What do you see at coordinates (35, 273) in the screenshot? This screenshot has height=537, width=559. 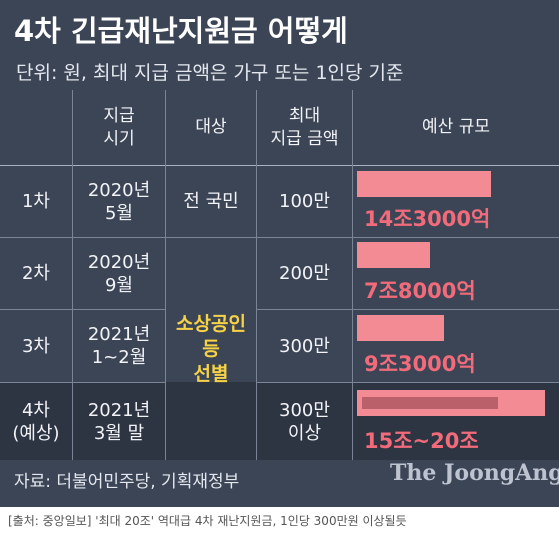 I see `round-label: 2차` at bounding box center [35, 273].